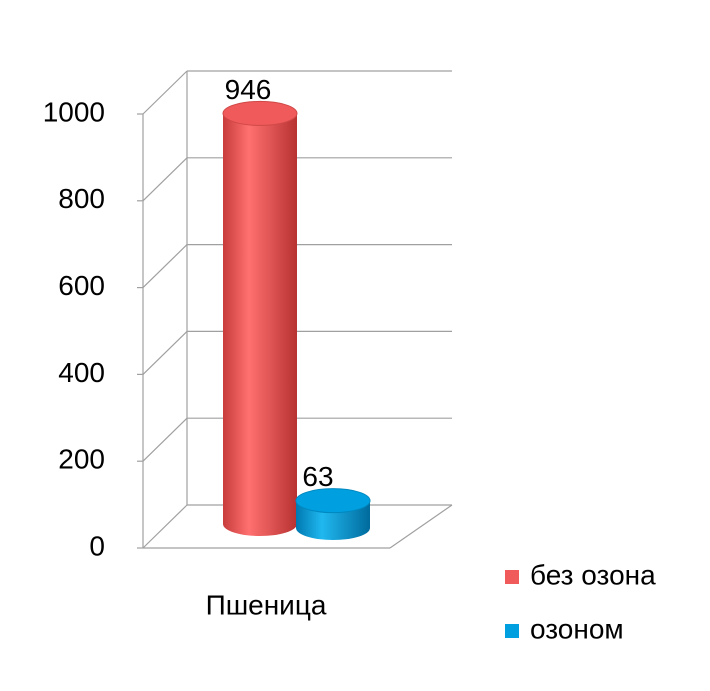 This screenshot has width=710, height=691. What do you see at coordinates (81, 459) in the screenshot?
I see `y-tick-label: 200` at bounding box center [81, 459].